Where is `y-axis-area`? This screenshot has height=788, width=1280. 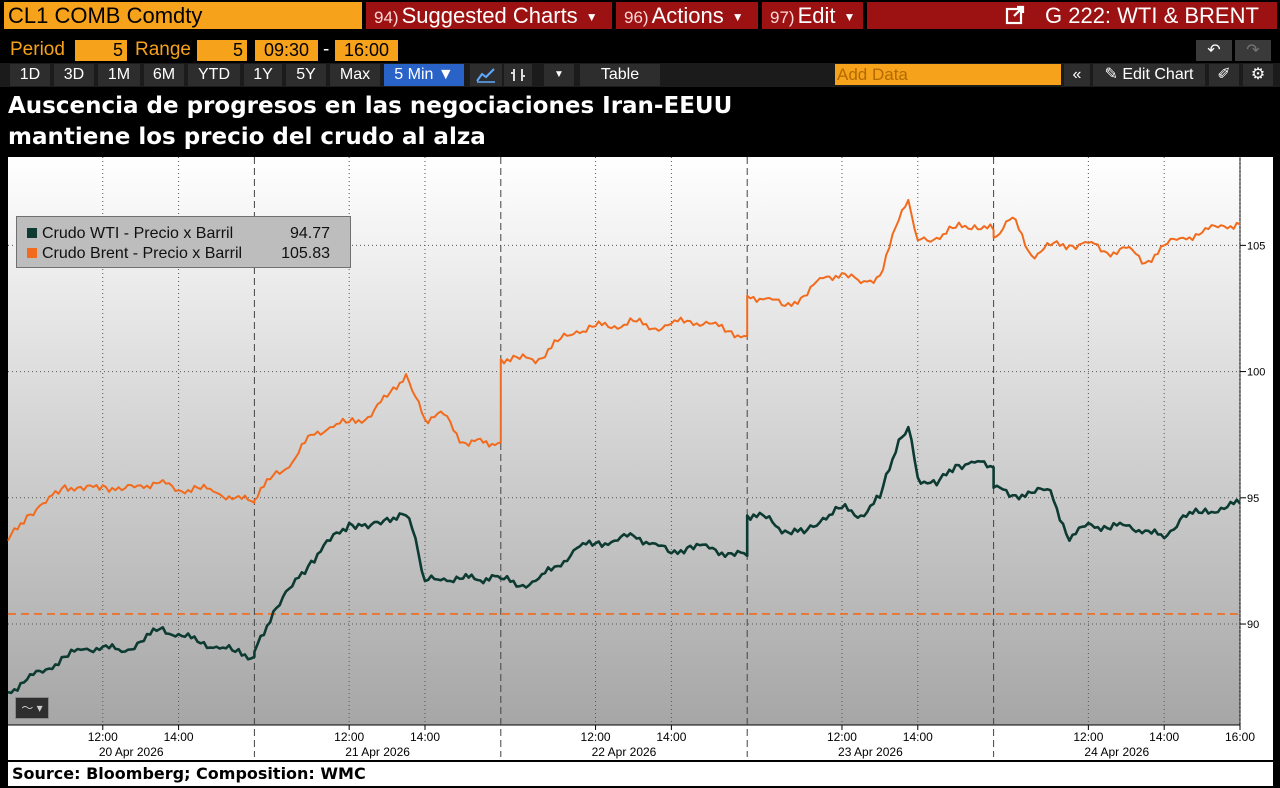 y-axis-area is located at coordinates (1256, 441).